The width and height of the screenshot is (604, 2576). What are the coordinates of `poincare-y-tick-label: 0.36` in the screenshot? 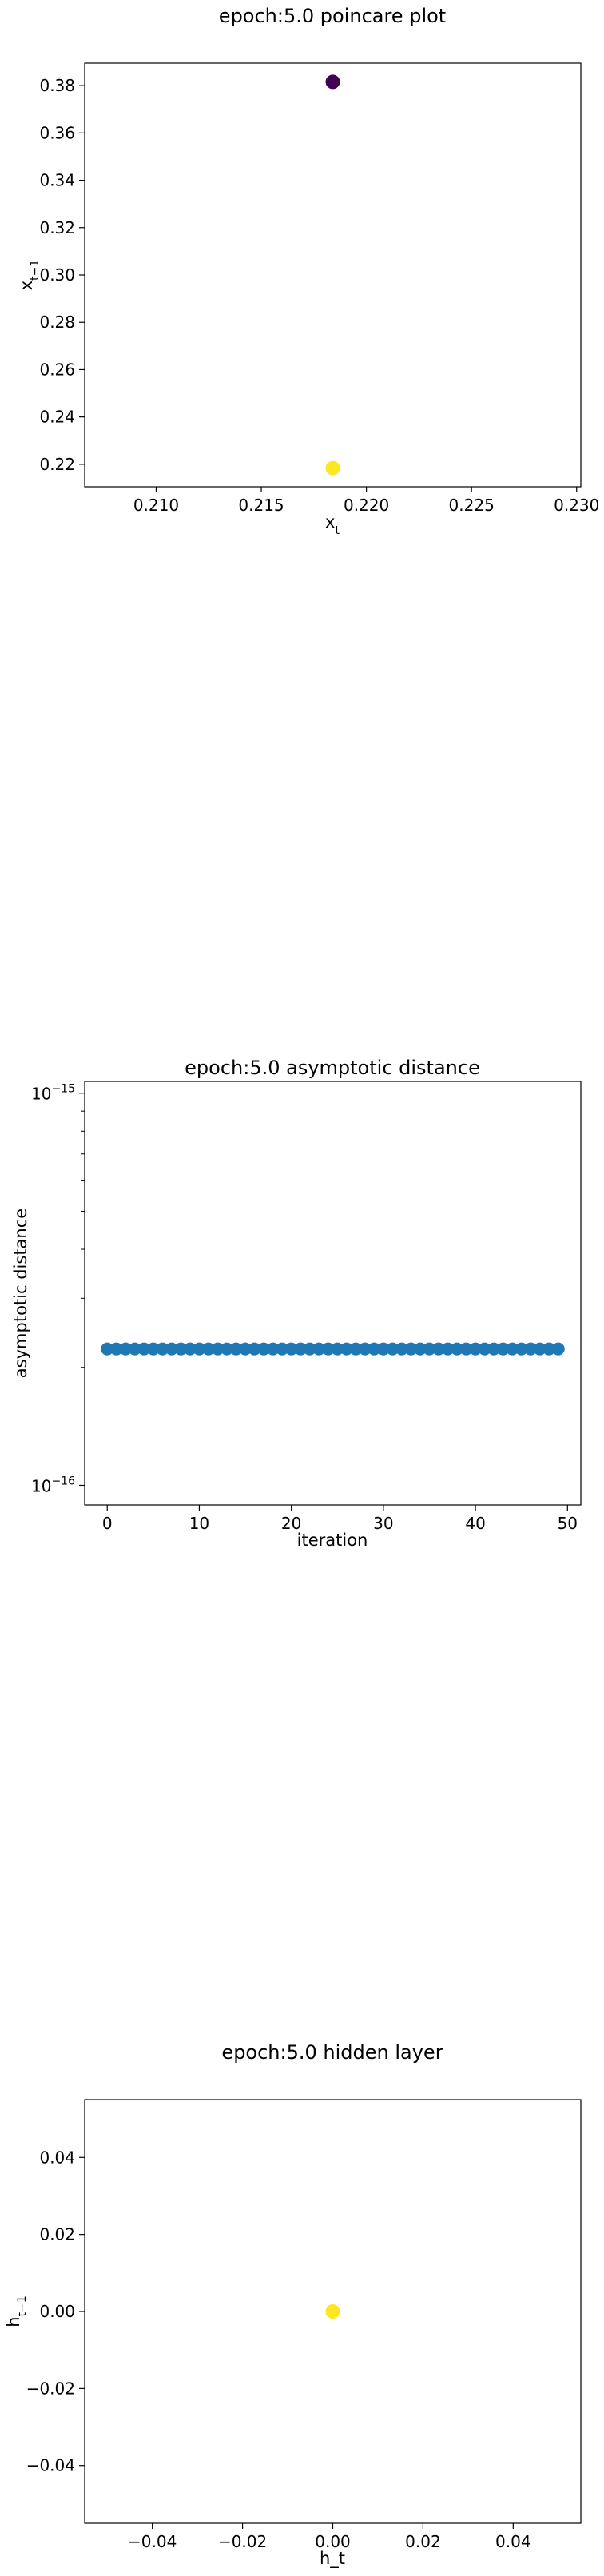 It's located at (57, 132).